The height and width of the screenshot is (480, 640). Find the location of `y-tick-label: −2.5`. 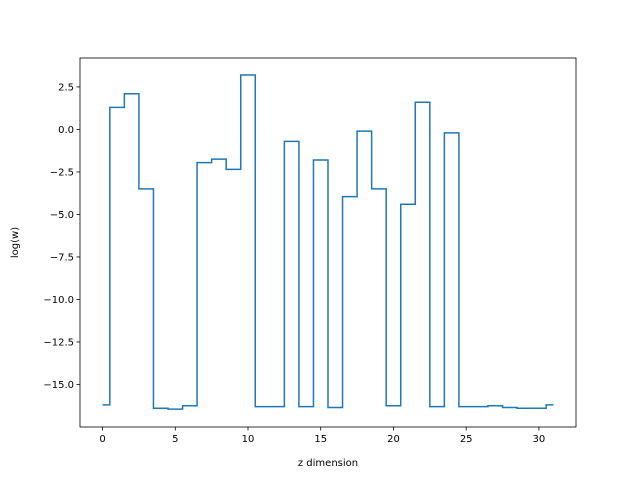

y-tick-label: −2.5 is located at coordinates (62, 172).